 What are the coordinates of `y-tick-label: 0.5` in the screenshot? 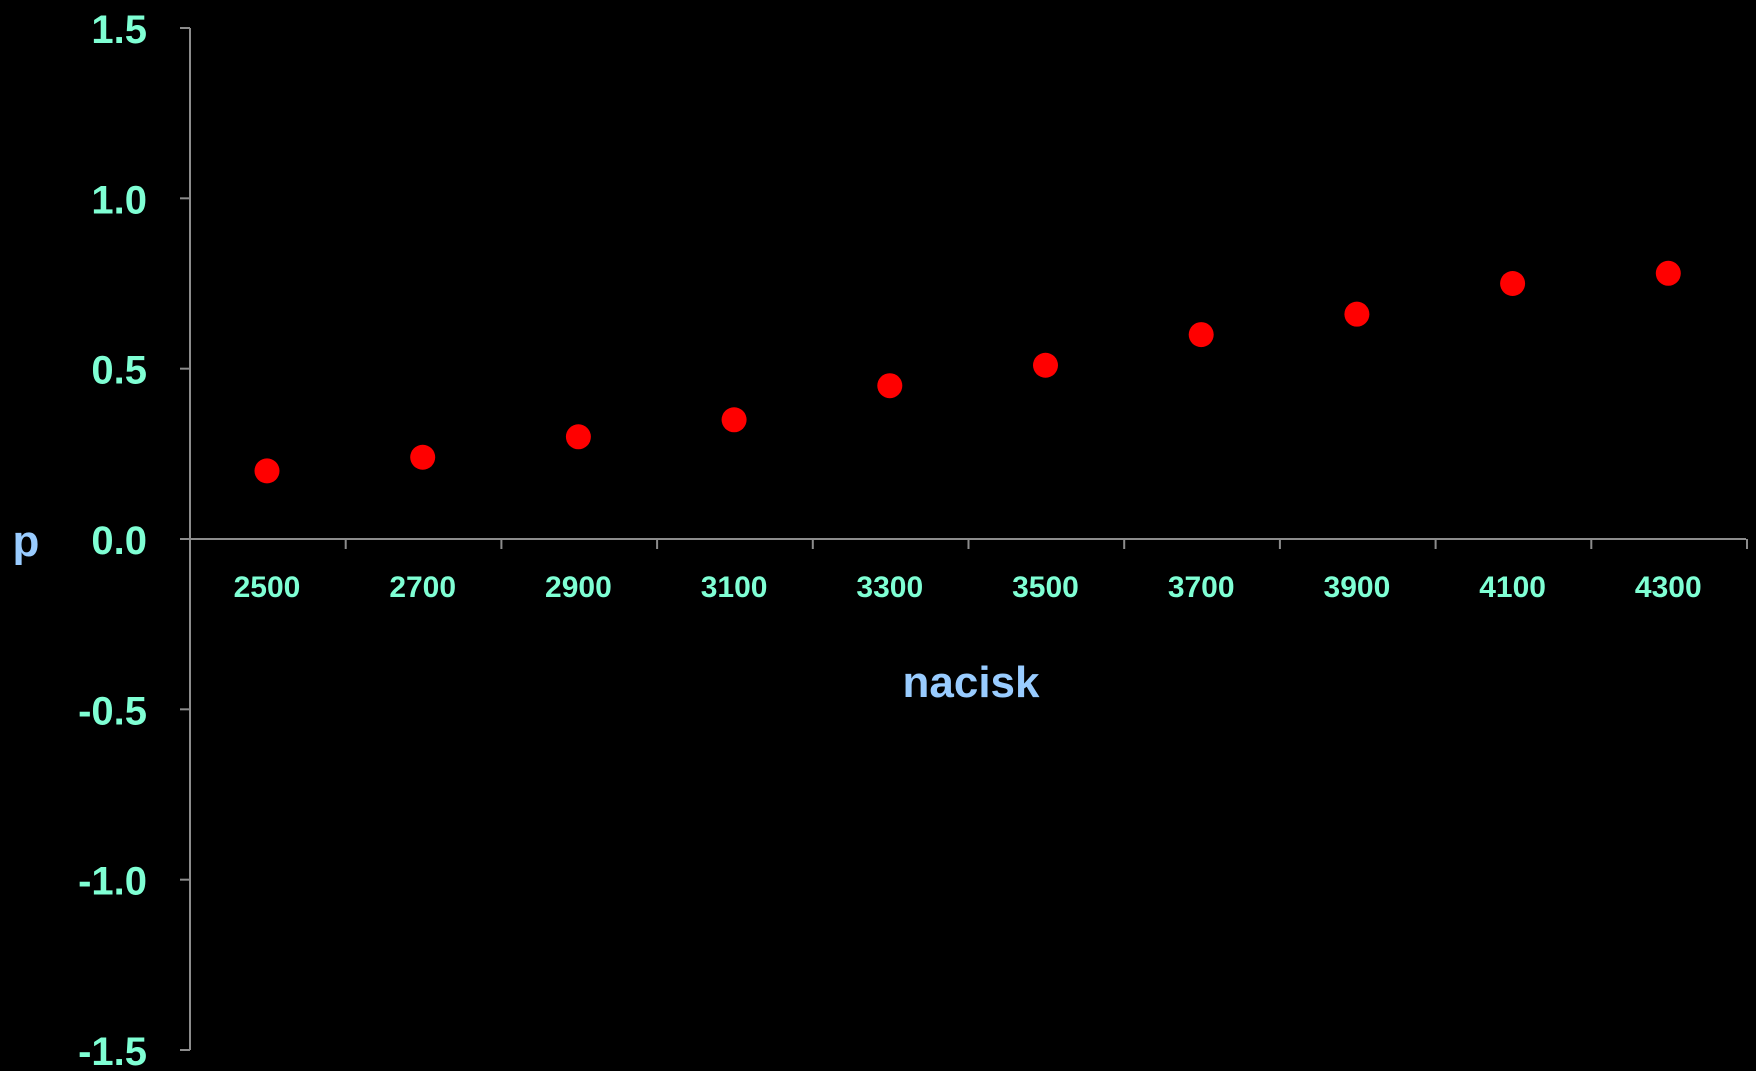 It's located at (119, 371).